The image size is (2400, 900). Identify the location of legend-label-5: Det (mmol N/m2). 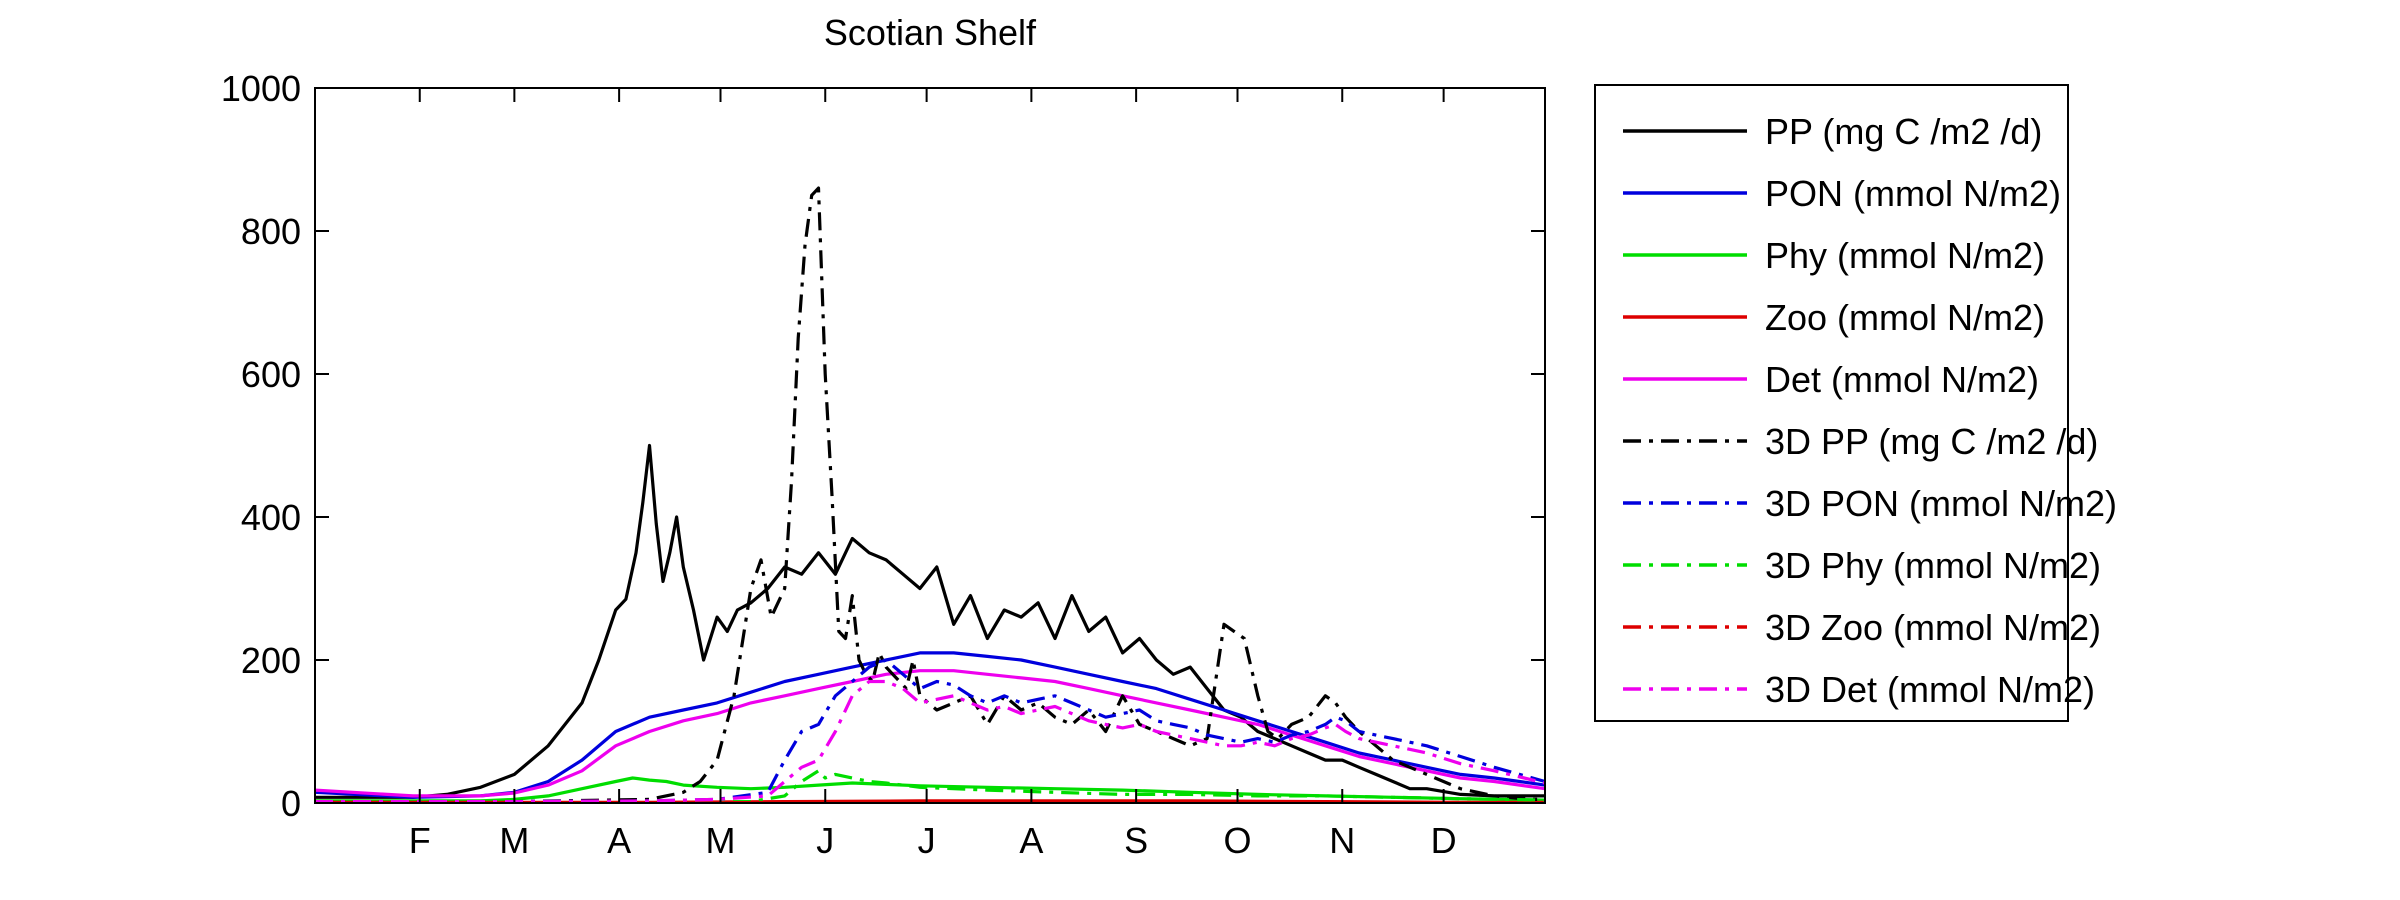
(1902, 379).